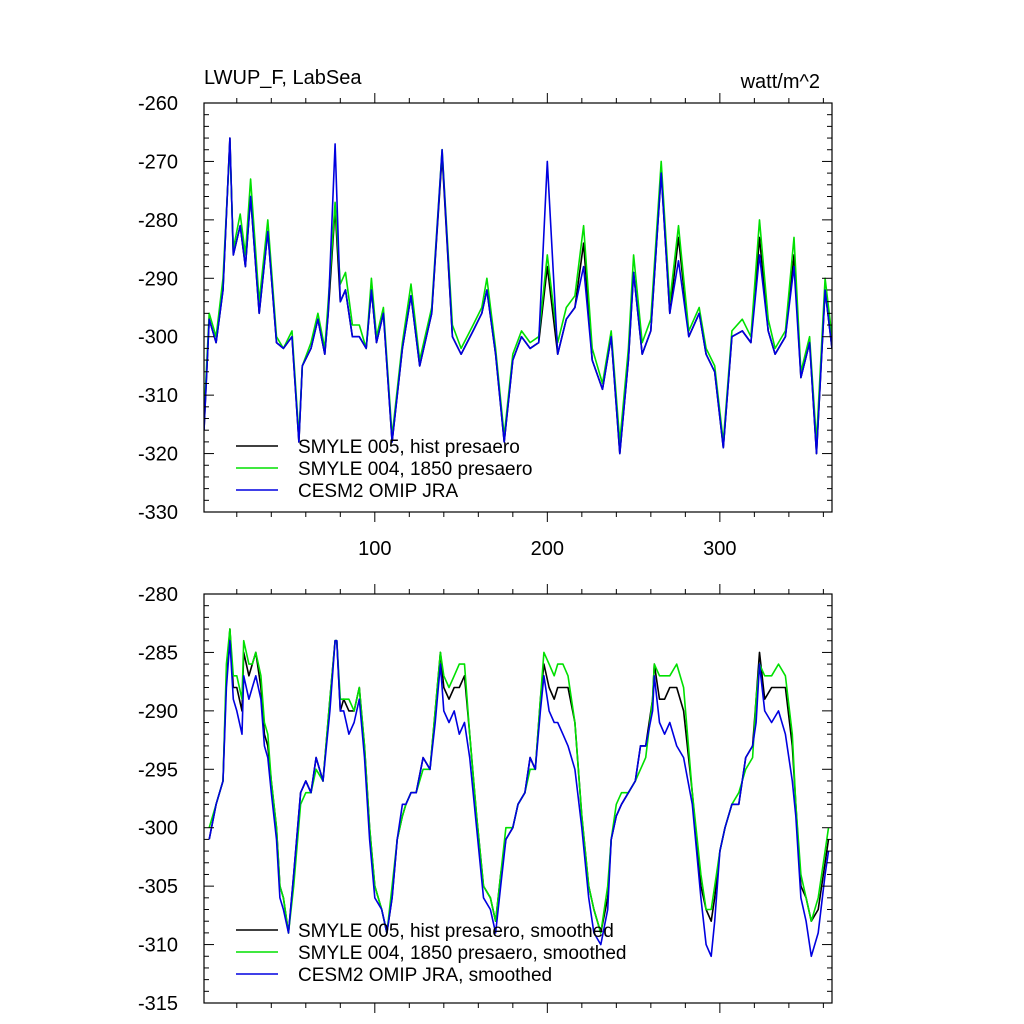 This screenshot has height=1024, width=1024. Describe the element at coordinates (456, 931) in the screenshot. I see `legend-label-0: SMYLE 005, hist presaero, smoothed` at that location.